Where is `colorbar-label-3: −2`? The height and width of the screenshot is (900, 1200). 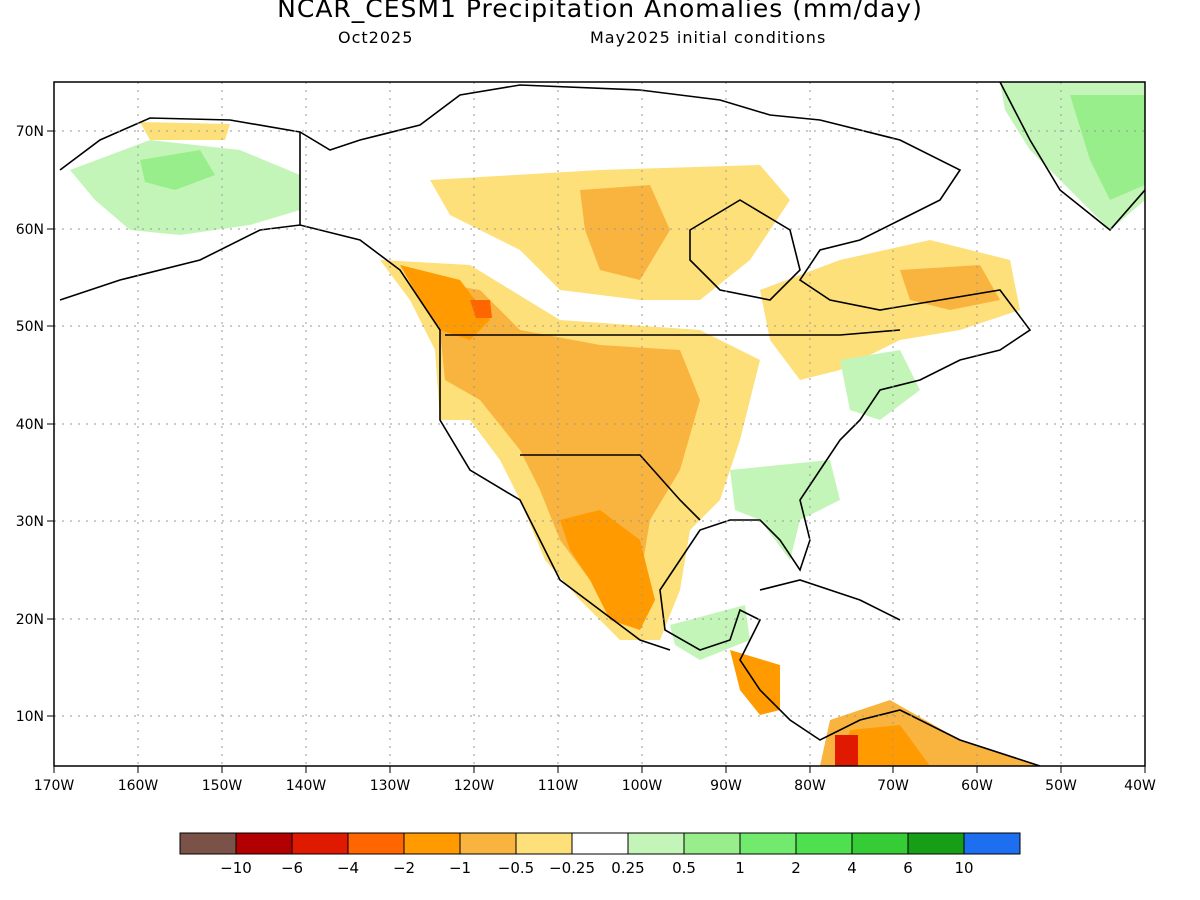
colorbar-label-3: −2 is located at coordinates (404, 868).